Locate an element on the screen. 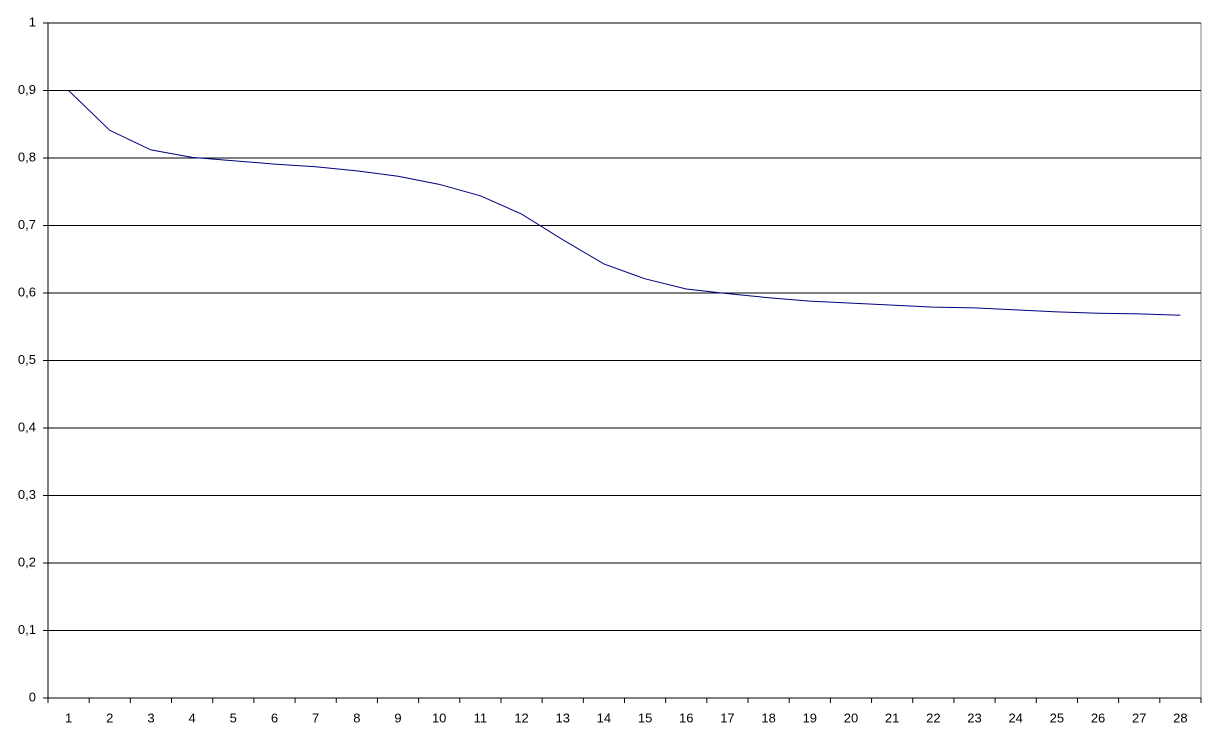 The image size is (1207, 735). x-tick-label: 13 is located at coordinates (562, 717).